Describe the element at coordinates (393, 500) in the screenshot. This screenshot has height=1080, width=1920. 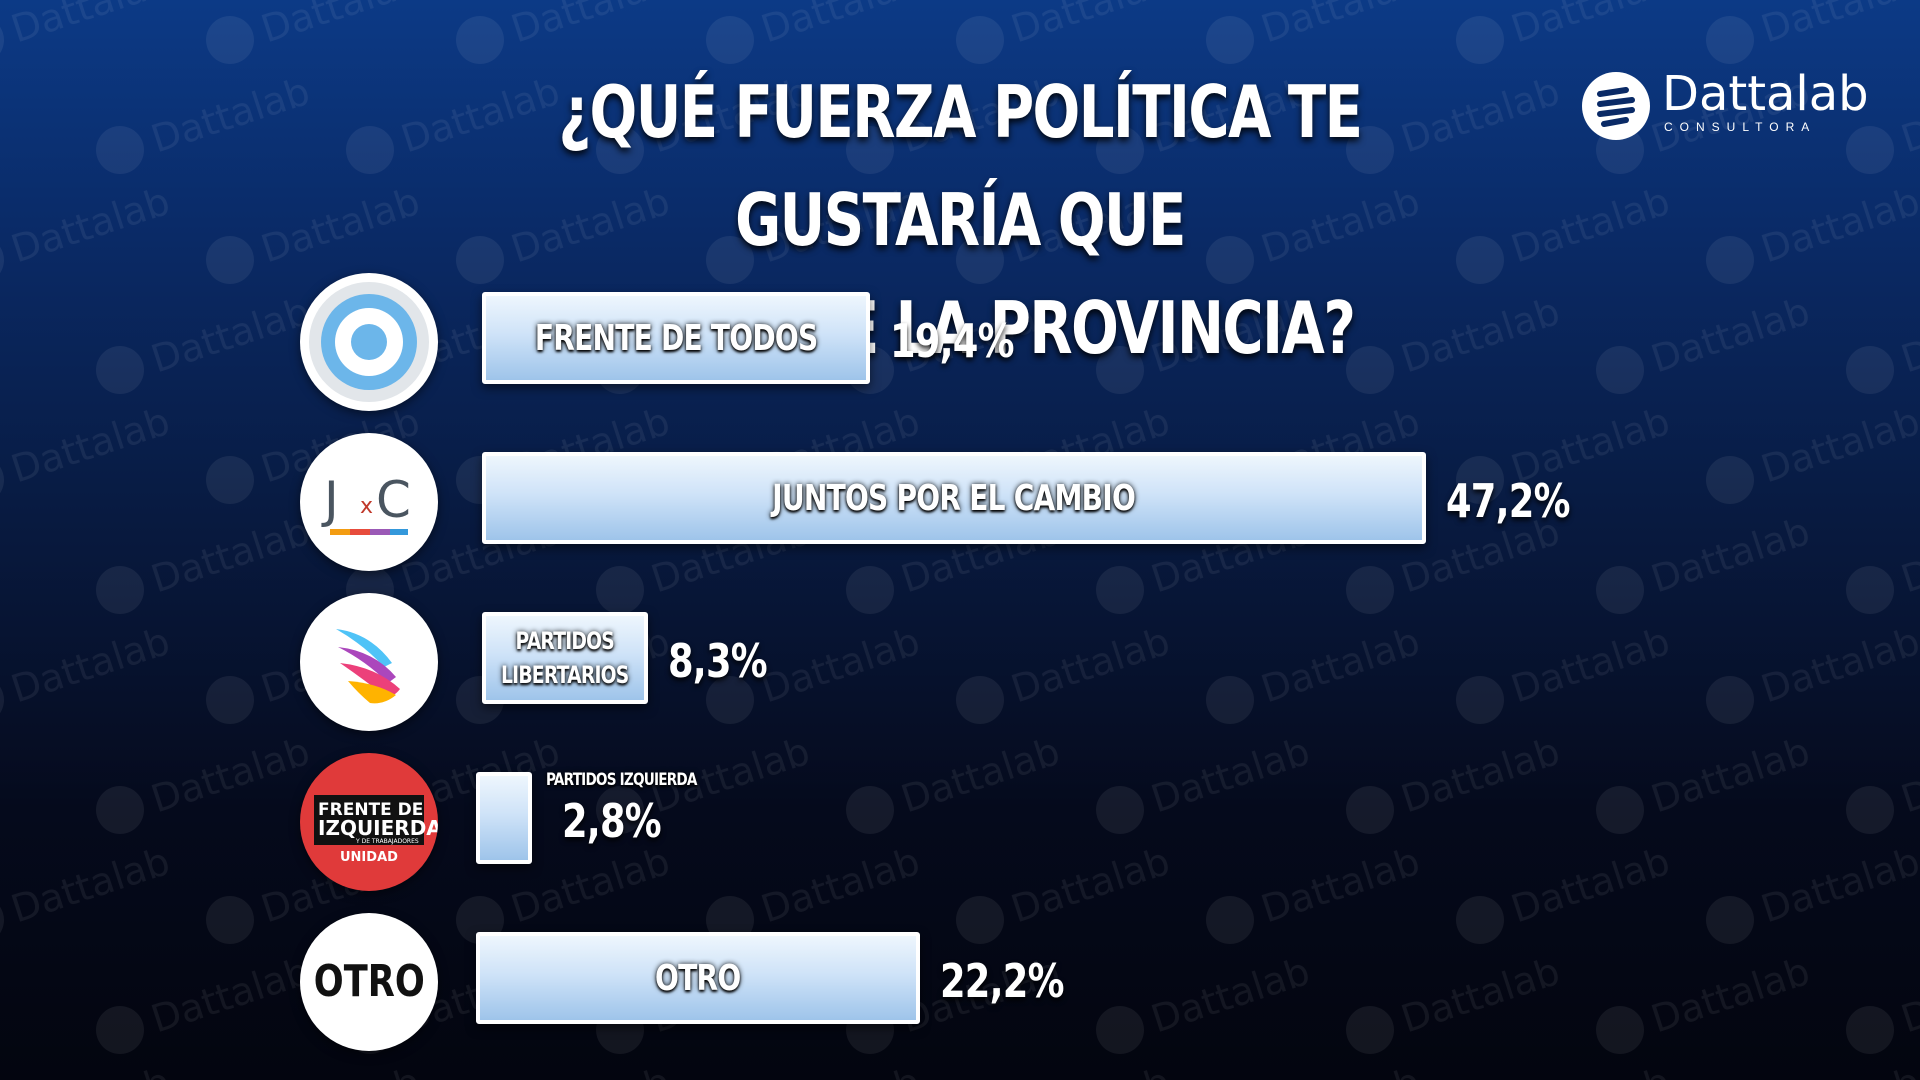
I see `jxc-c: C` at that location.